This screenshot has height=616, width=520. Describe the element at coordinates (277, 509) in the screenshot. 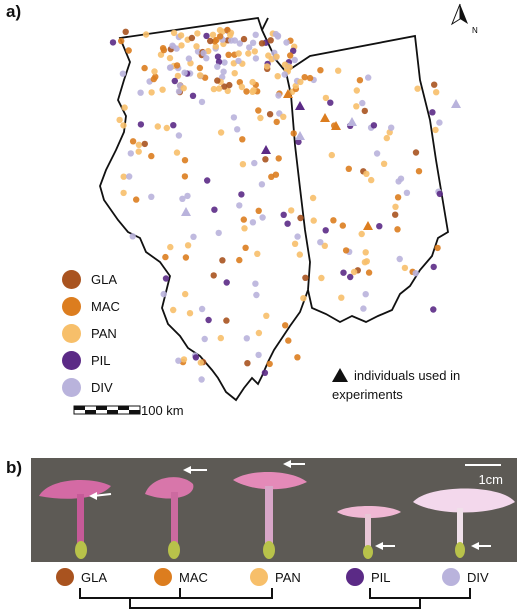

I see `flowers-svg` at that location.